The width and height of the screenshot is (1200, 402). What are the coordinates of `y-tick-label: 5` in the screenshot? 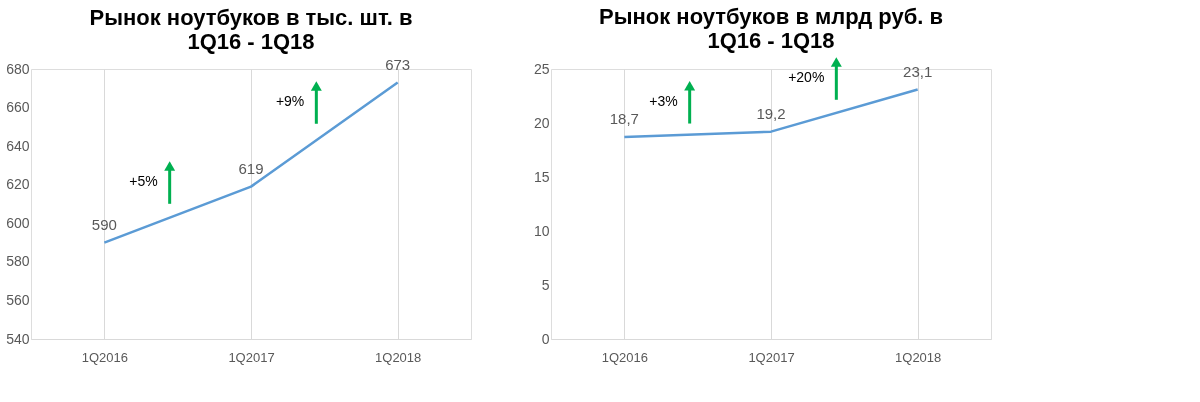 It's located at (545, 284).